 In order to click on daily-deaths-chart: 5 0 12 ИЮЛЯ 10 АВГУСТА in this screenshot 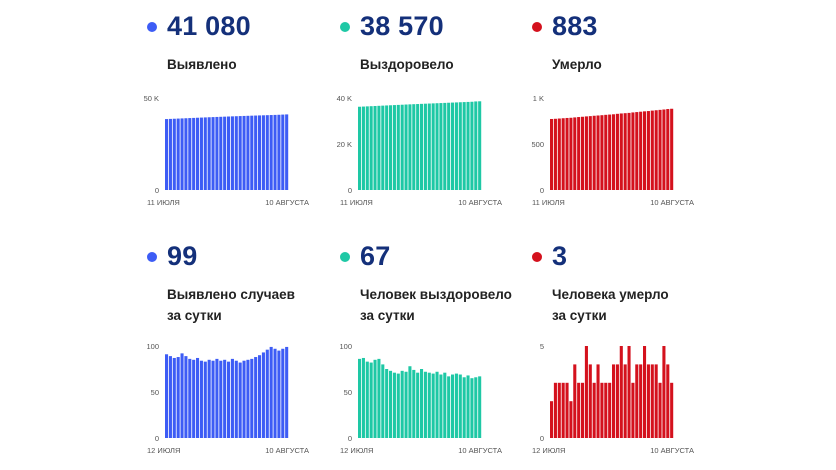, I will do `click(613, 398)`.